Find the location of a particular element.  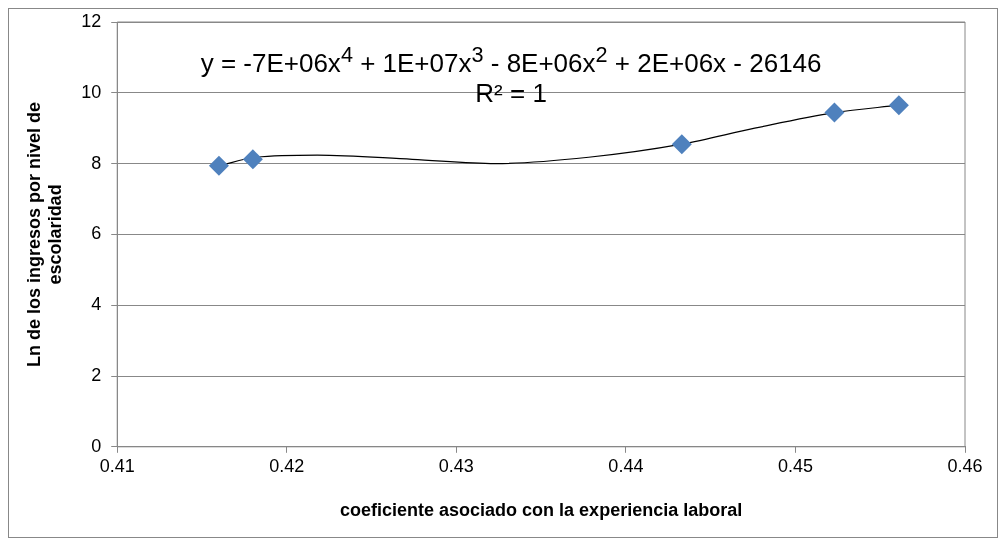

x-tick-label: 0.42 is located at coordinates (287, 465).